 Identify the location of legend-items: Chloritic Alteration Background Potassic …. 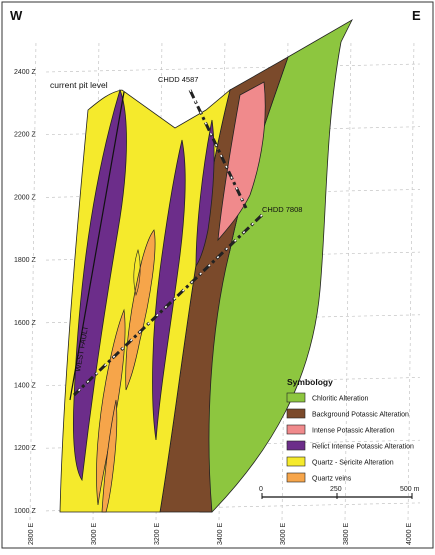
(350, 437).